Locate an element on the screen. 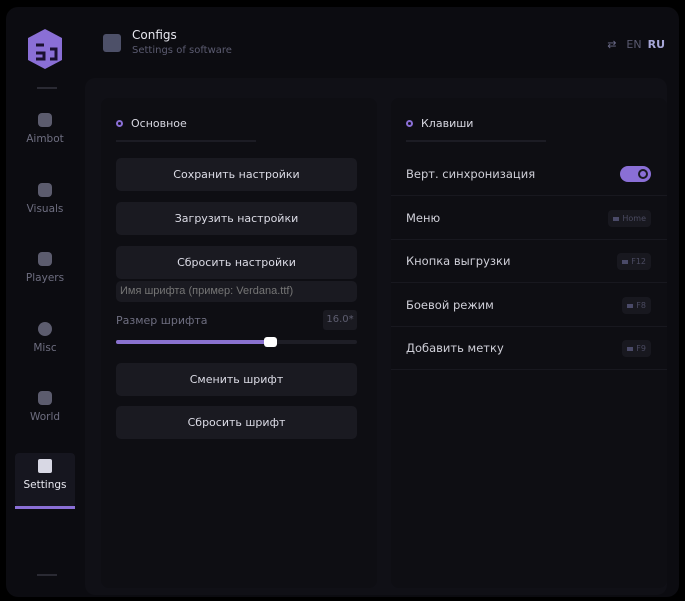 The image size is (685, 601). chat-icon is located at coordinates (45, 329).